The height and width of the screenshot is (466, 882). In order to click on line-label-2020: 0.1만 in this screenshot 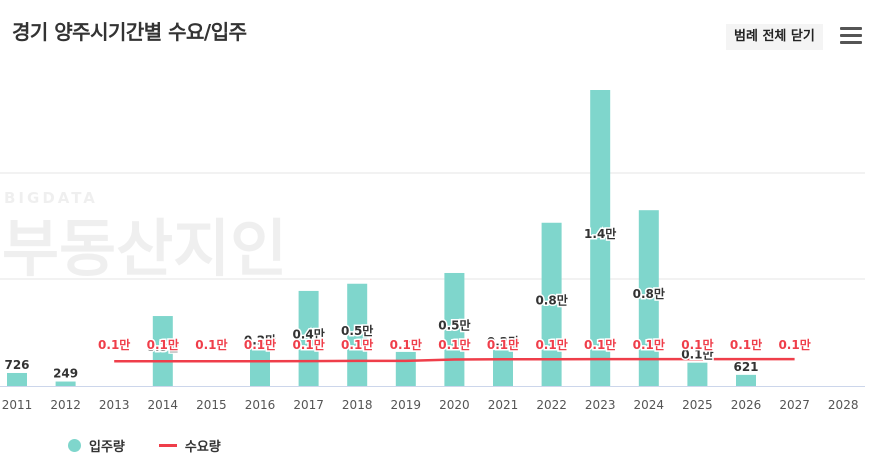, I will do `click(454, 344)`.